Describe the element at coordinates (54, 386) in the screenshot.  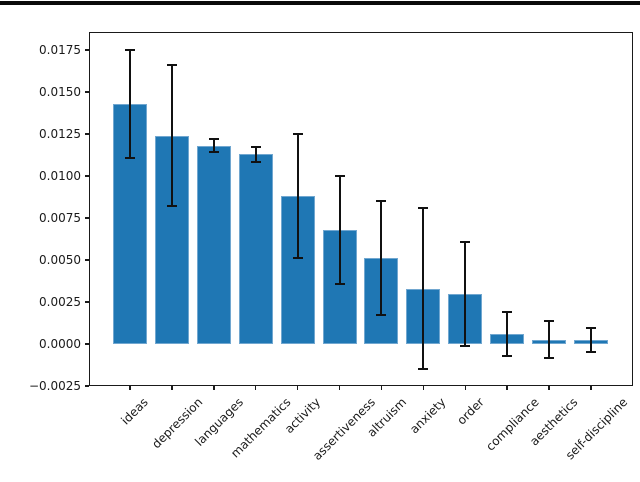
I see `y-tick-label: −0.0025` at that location.